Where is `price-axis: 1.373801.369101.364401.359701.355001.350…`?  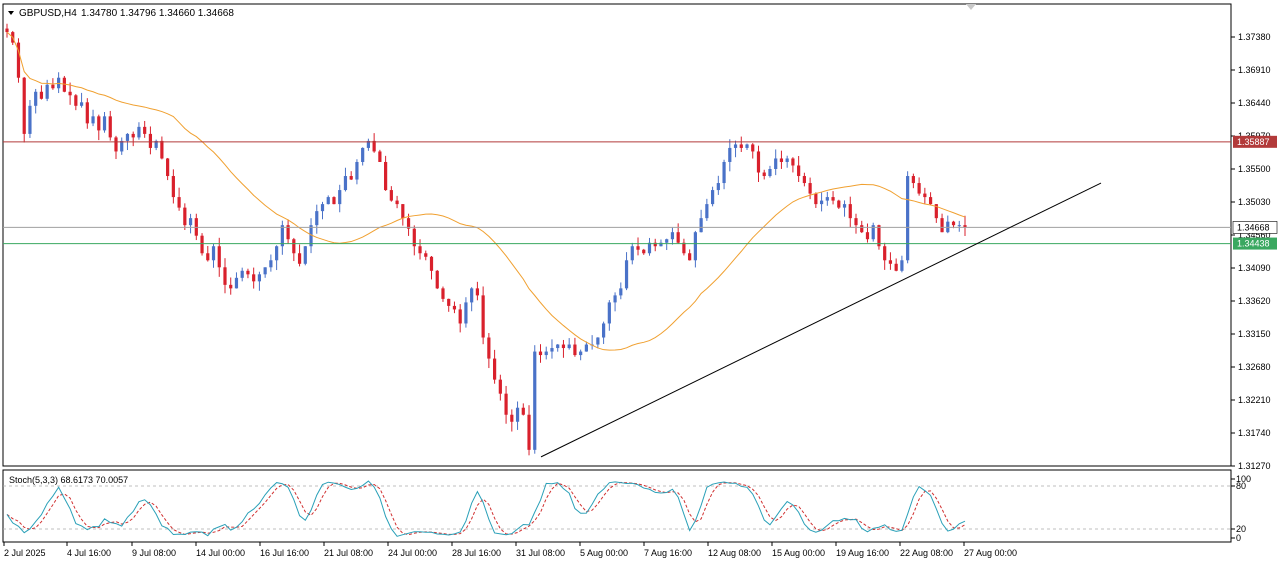 price-axis: 1.373801.369101.364401.359701.355001.350… is located at coordinates (1251, 251).